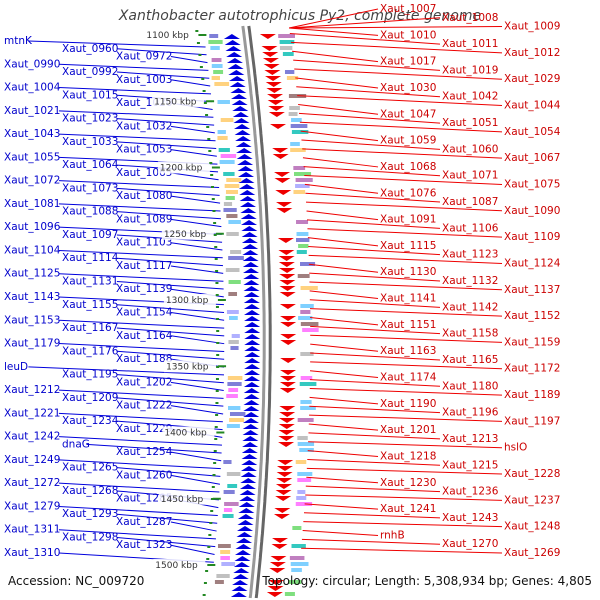  I want to click on gene-label-forward: Xaut_0960, so click(90, 49).